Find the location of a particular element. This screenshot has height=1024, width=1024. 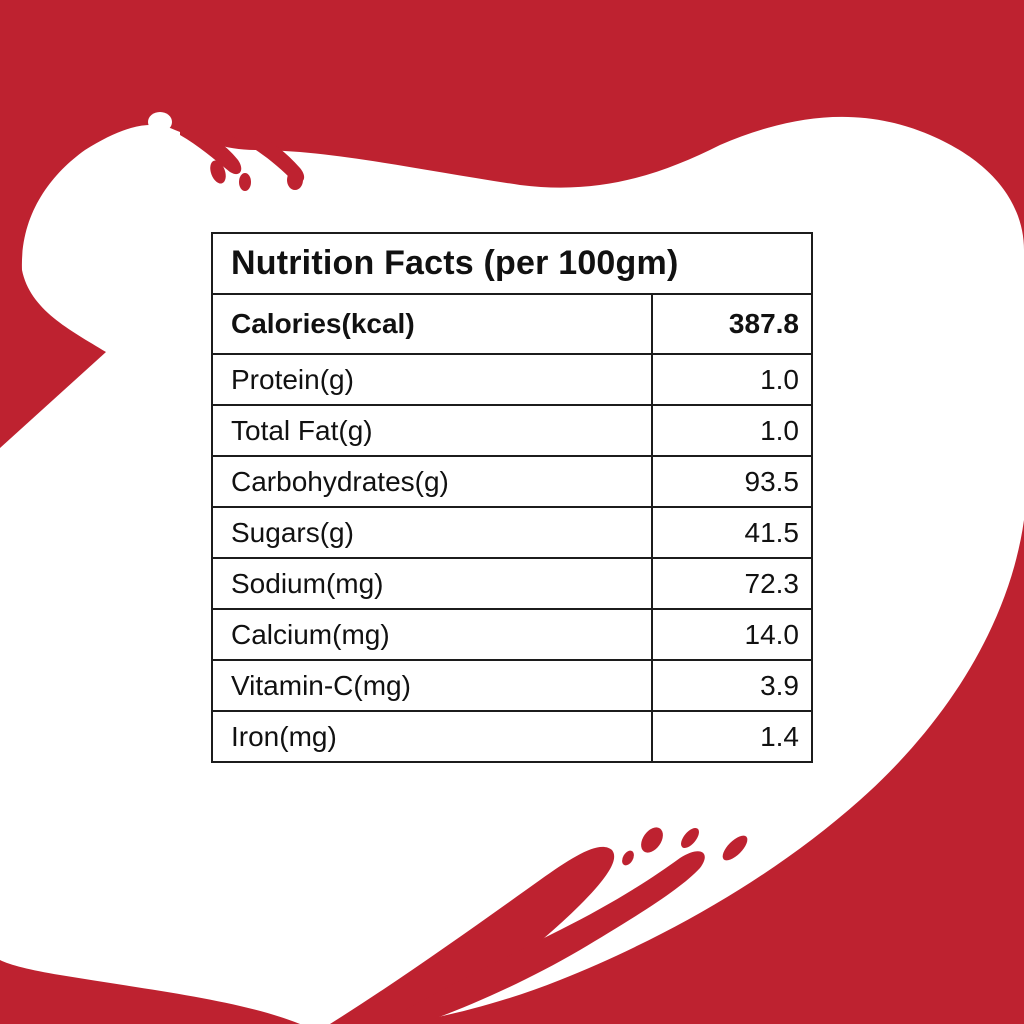

nutrient-label: Sugars(g) is located at coordinates (432, 532).